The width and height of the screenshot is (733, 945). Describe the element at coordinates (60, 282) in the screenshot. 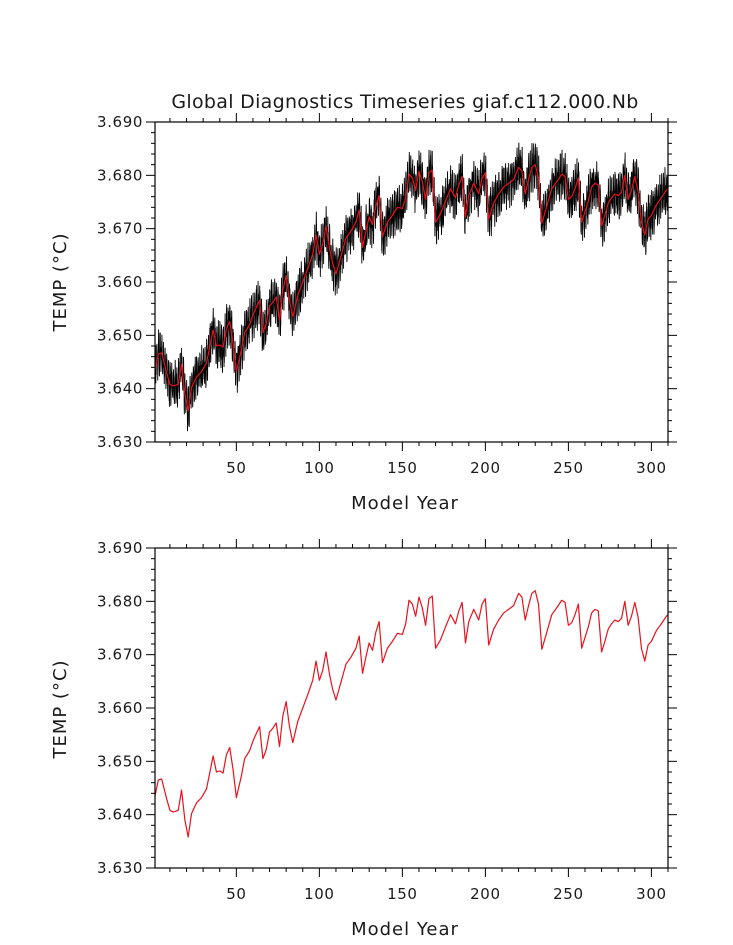

I see `top-y-axis-label: TEMP (°C)` at that location.